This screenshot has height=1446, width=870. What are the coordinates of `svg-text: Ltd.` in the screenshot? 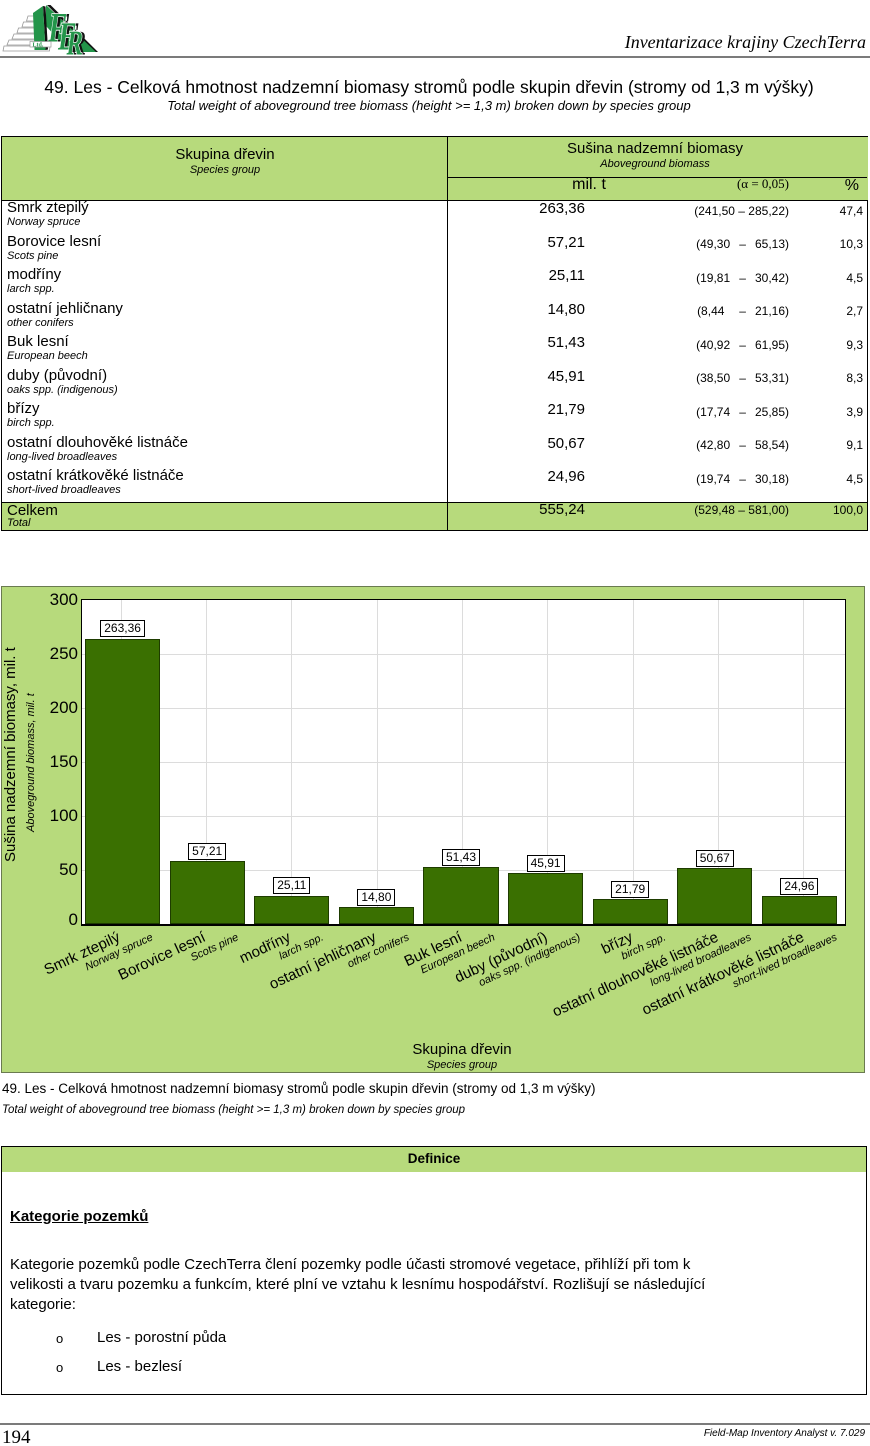 It's located at (38, 45).